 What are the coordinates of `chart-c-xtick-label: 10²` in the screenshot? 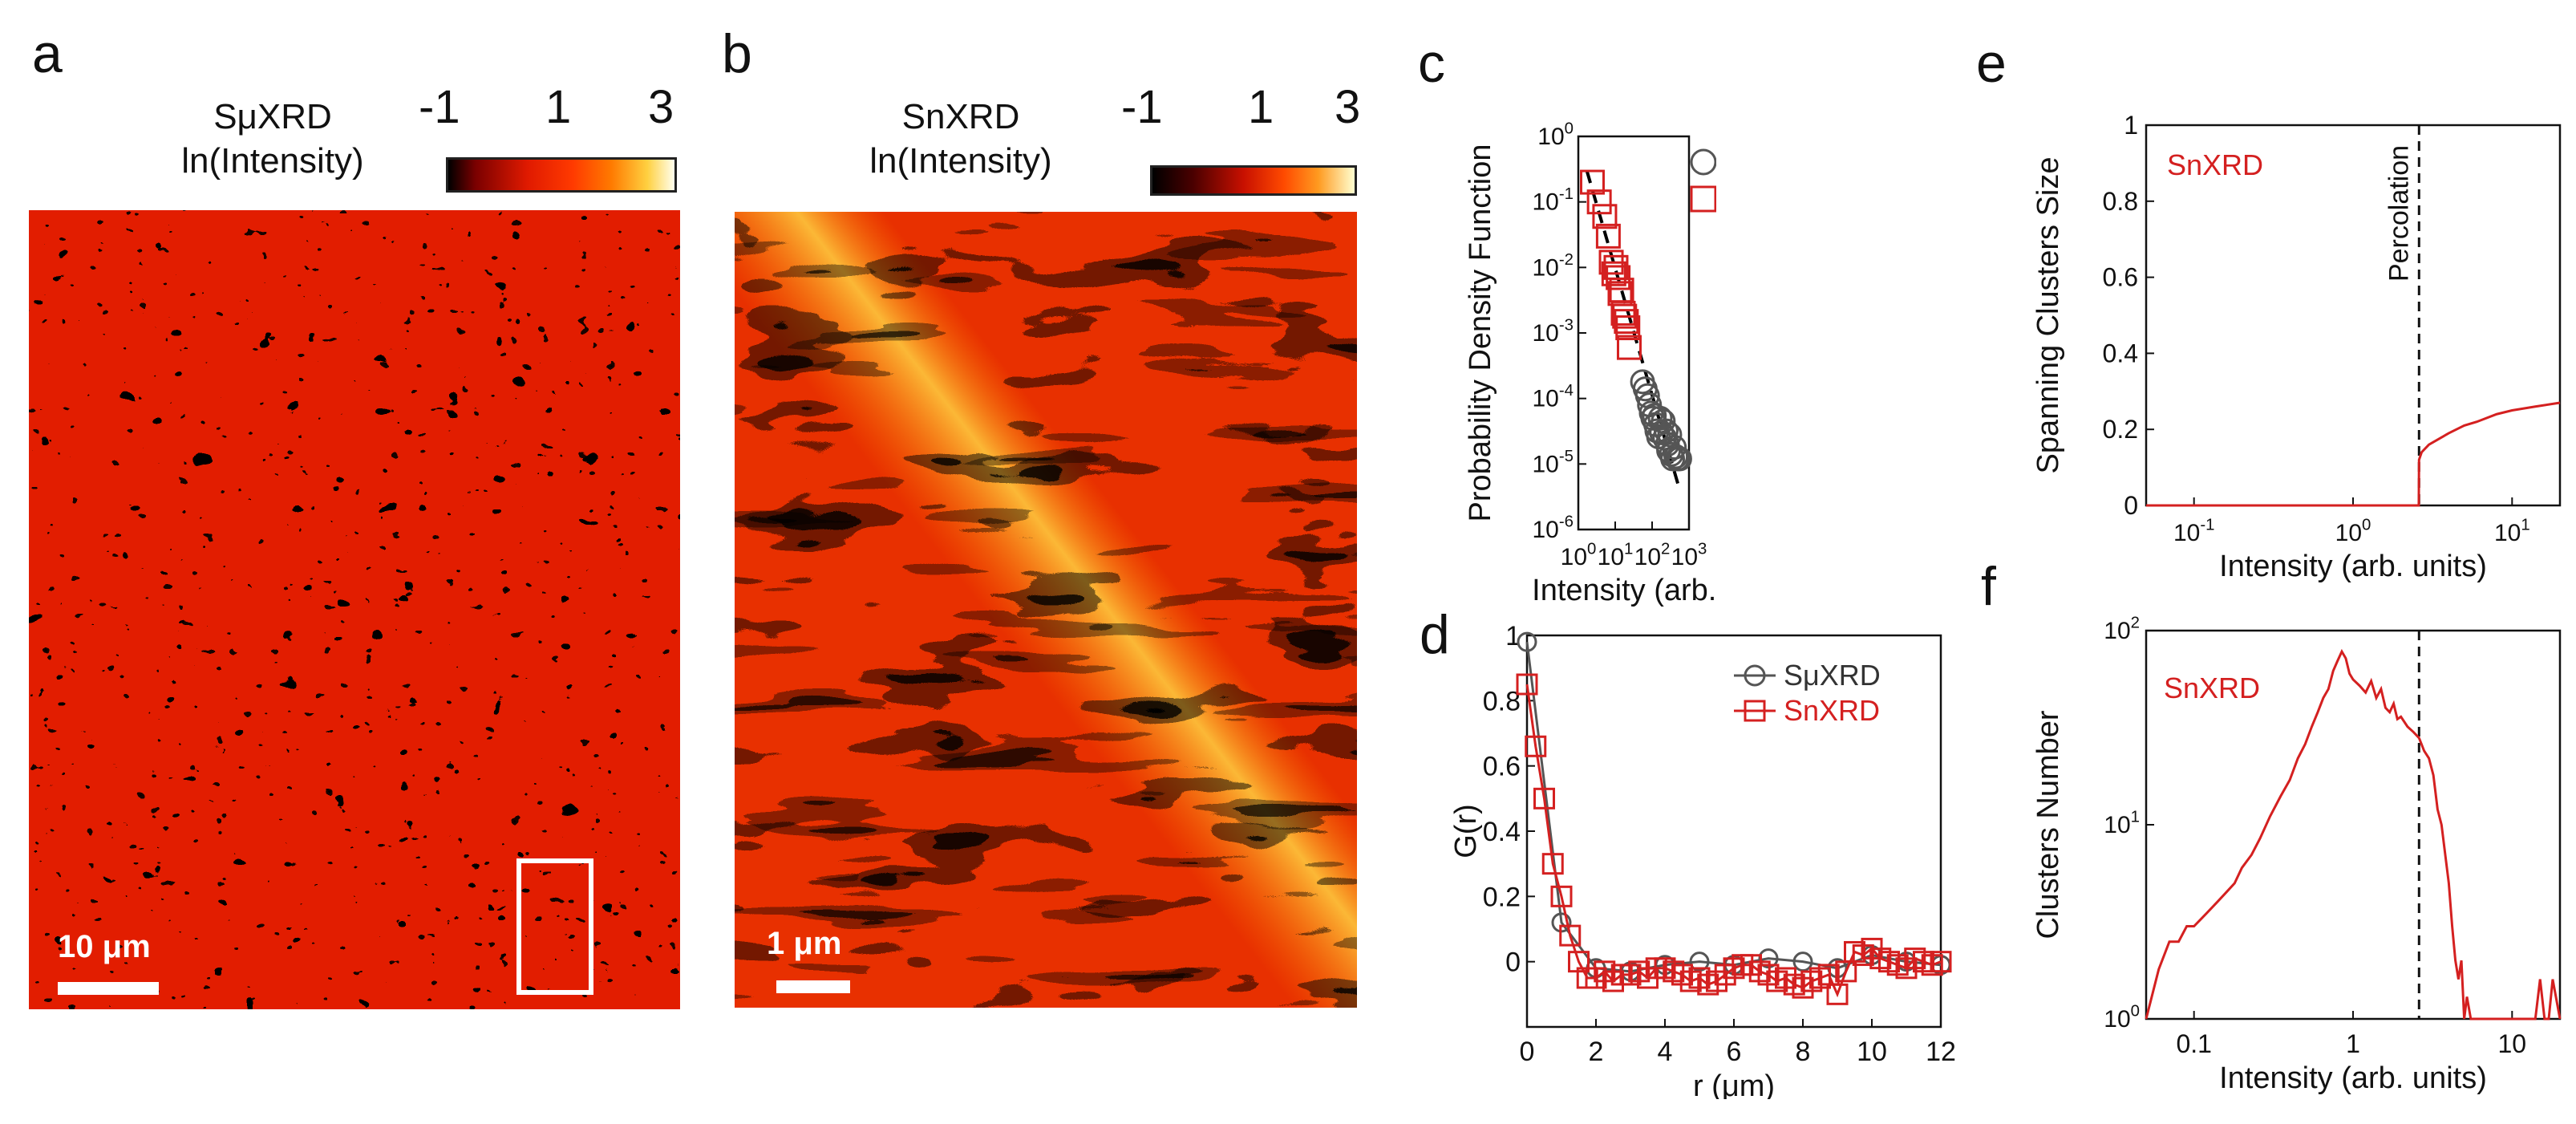 It's located at (1652, 556).